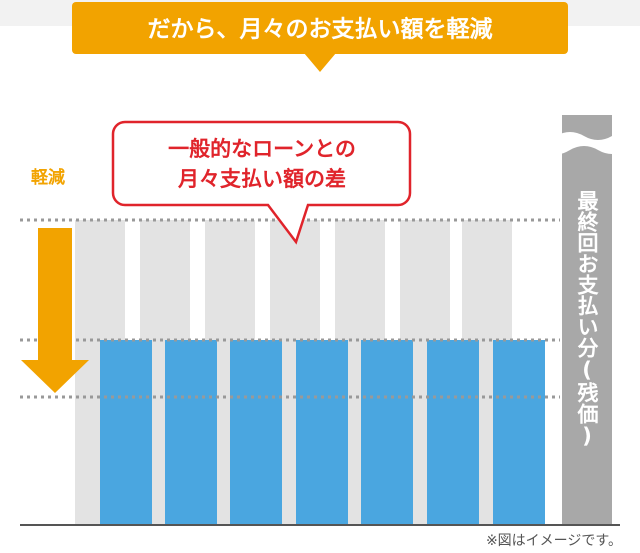 This screenshot has width=640, height=553. I want to click on arrow-label: 軽減, so click(48, 177).